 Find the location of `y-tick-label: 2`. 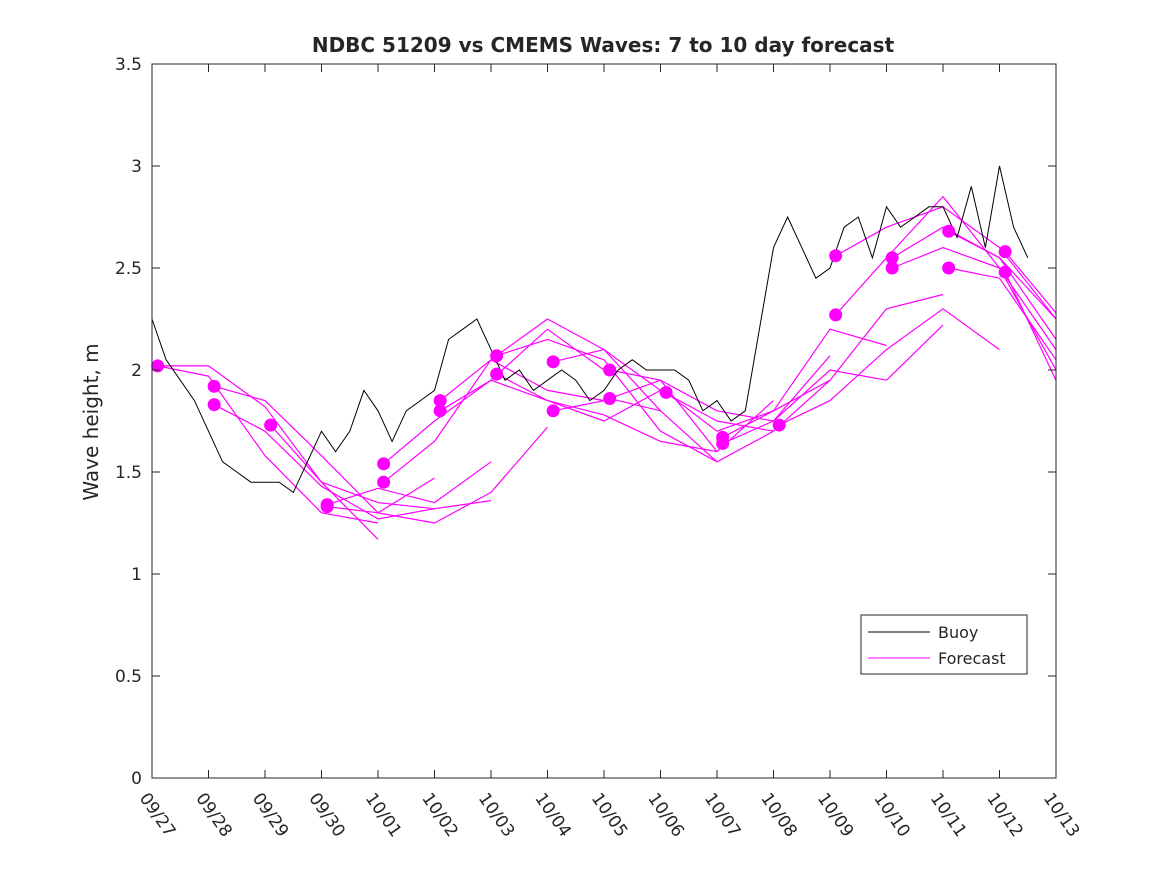

y-tick-label: 2 is located at coordinates (136, 371).